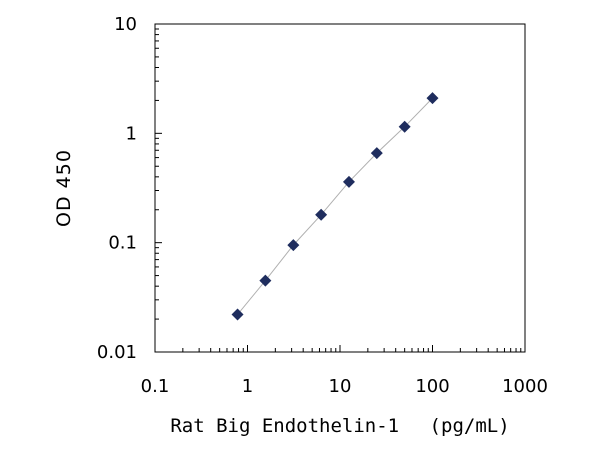 The height and width of the screenshot is (450, 600). What do you see at coordinates (247, 386) in the screenshot?
I see `x-tick-label: 1` at bounding box center [247, 386].